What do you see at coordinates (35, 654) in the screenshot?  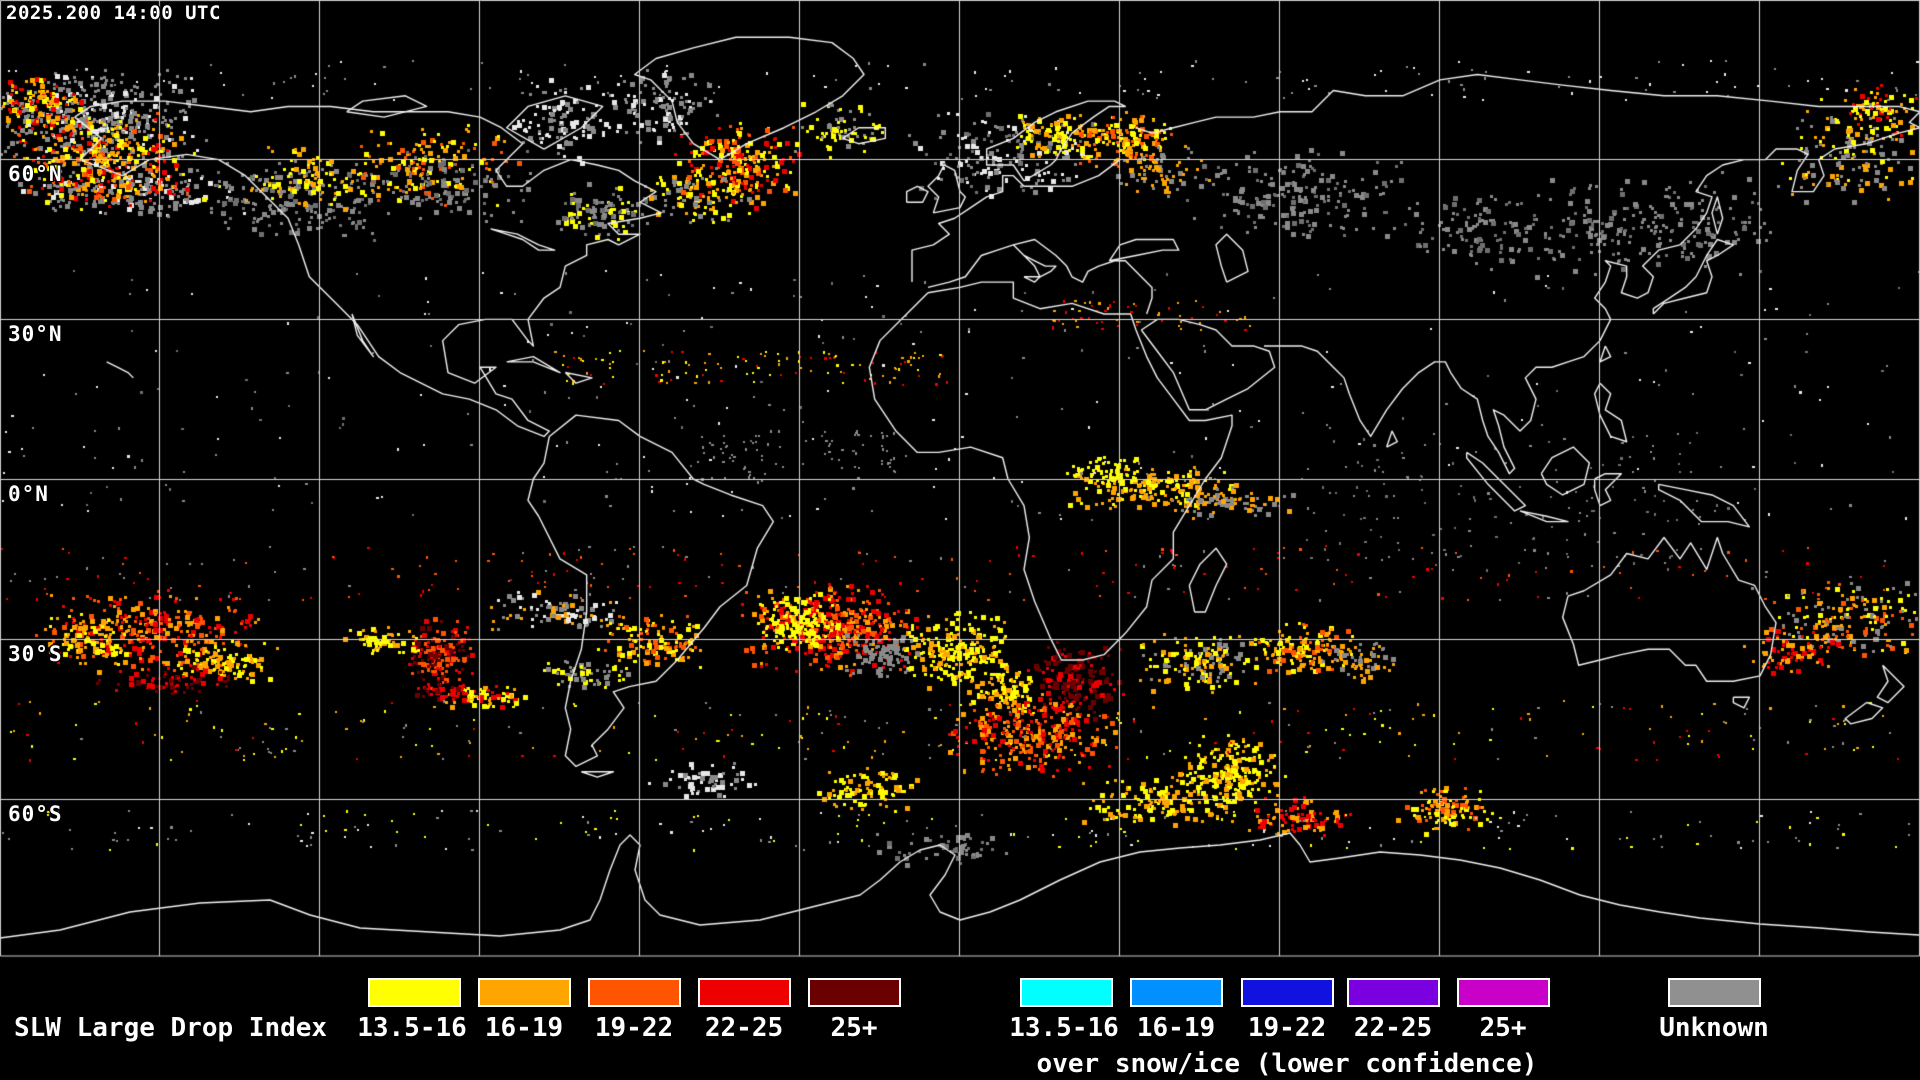 I see `lat-label-30s: 30°S` at bounding box center [35, 654].